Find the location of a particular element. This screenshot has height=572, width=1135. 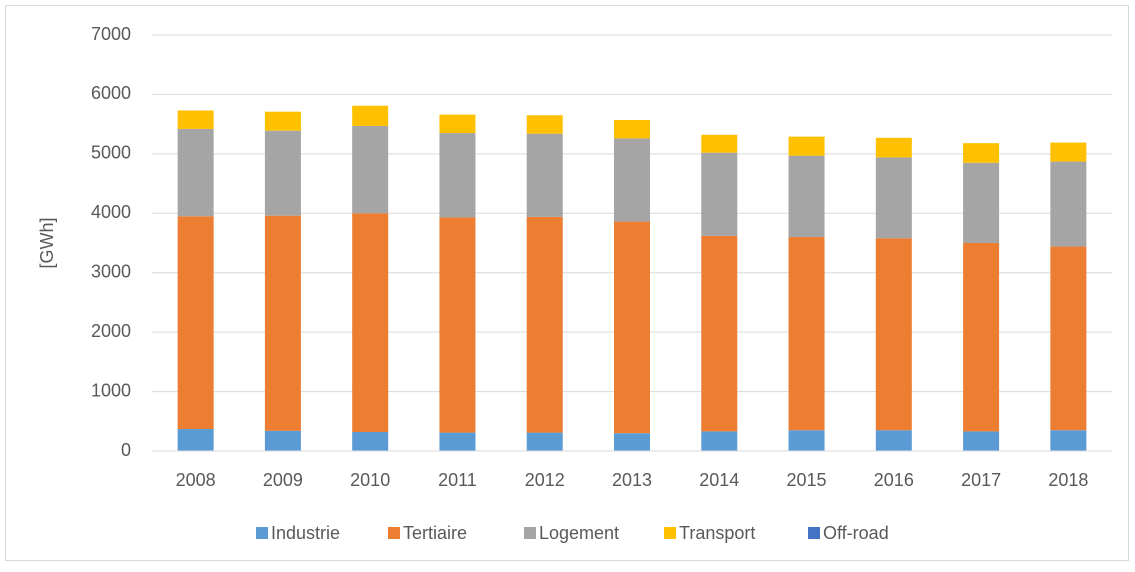

y-tick-label: 3000 is located at coordinates (111, 271).